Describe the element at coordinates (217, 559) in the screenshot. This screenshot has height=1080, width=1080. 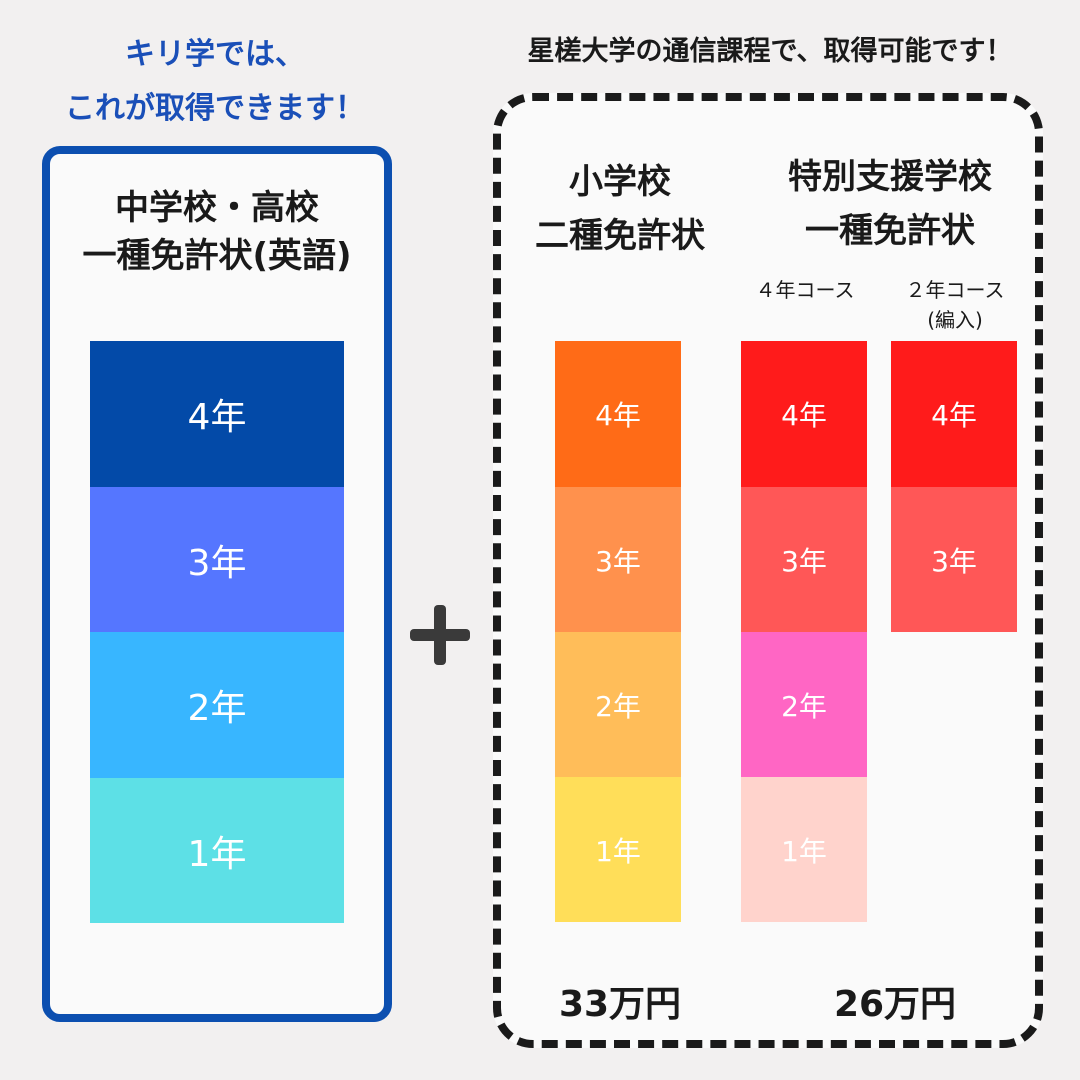
I see `english-year-3: 3年` at that location.